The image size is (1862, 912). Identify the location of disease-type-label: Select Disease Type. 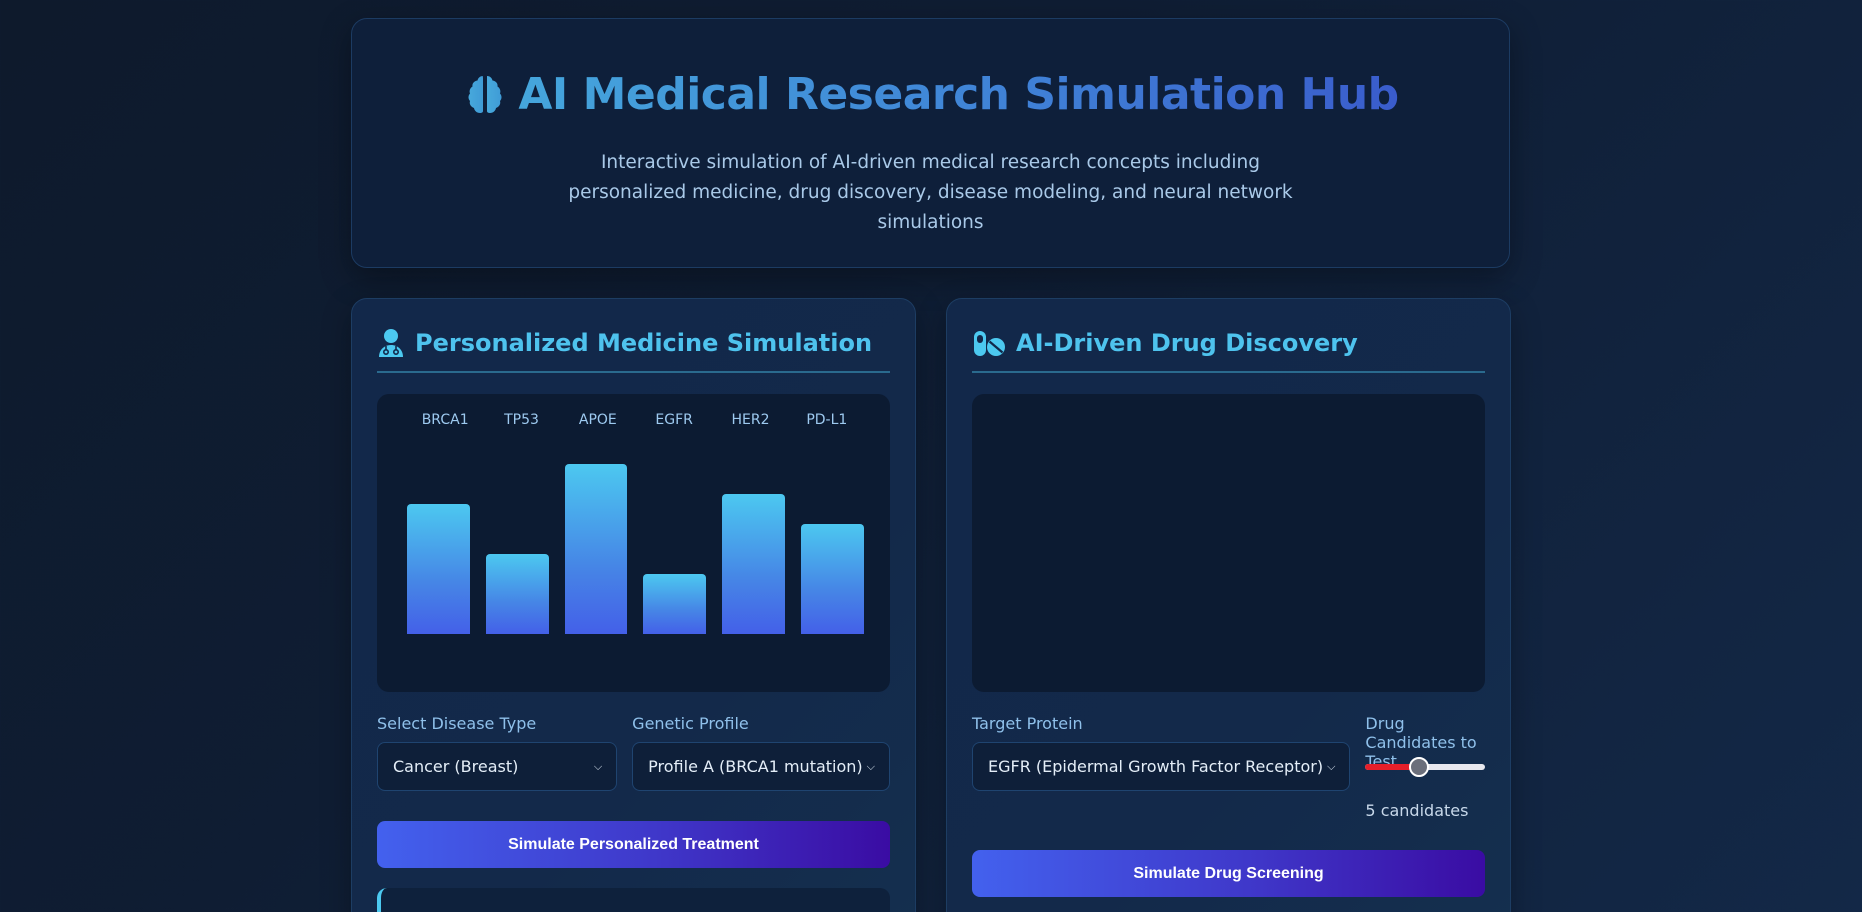
(457, 723).